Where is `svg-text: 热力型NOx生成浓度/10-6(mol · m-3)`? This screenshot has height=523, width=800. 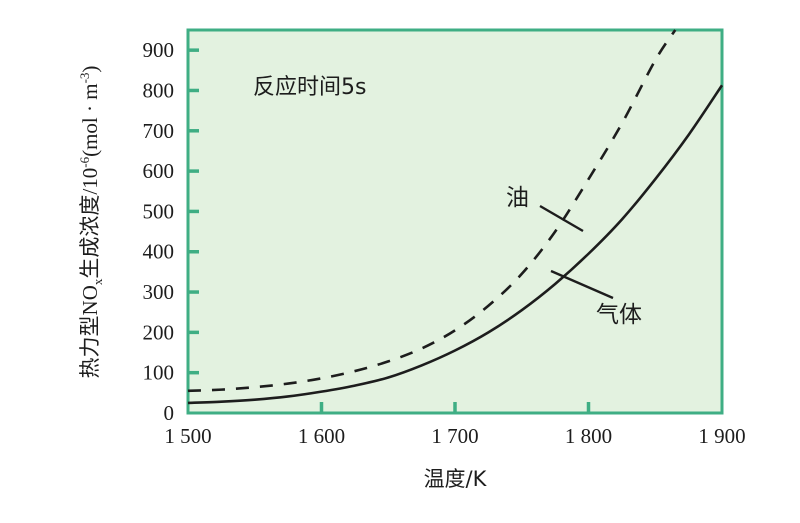
svg-text: 热力型NOx生成浓度/10-6(mol · m-3) is located at coordinates (91, 222).